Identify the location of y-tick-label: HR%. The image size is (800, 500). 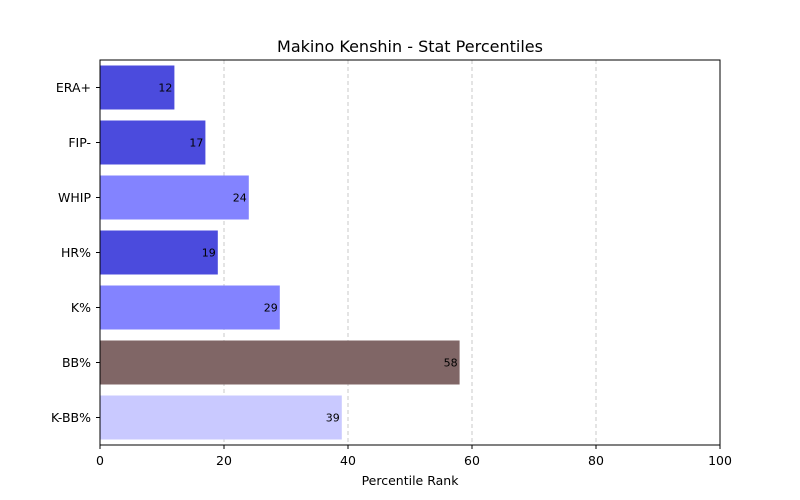
(76, 252).